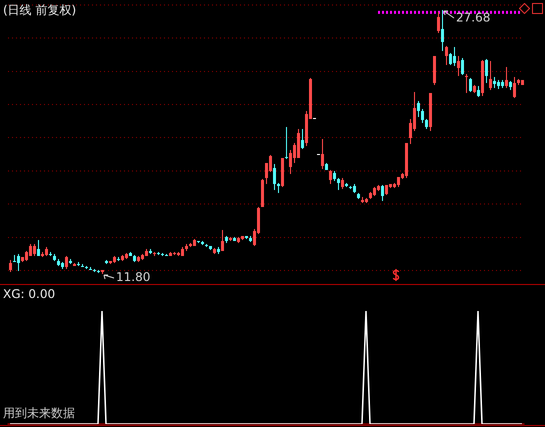  What do you see at coordinates (473, 17) in the screenshot?
I see `annotation: 27.68` at bounding box center [473, 17].